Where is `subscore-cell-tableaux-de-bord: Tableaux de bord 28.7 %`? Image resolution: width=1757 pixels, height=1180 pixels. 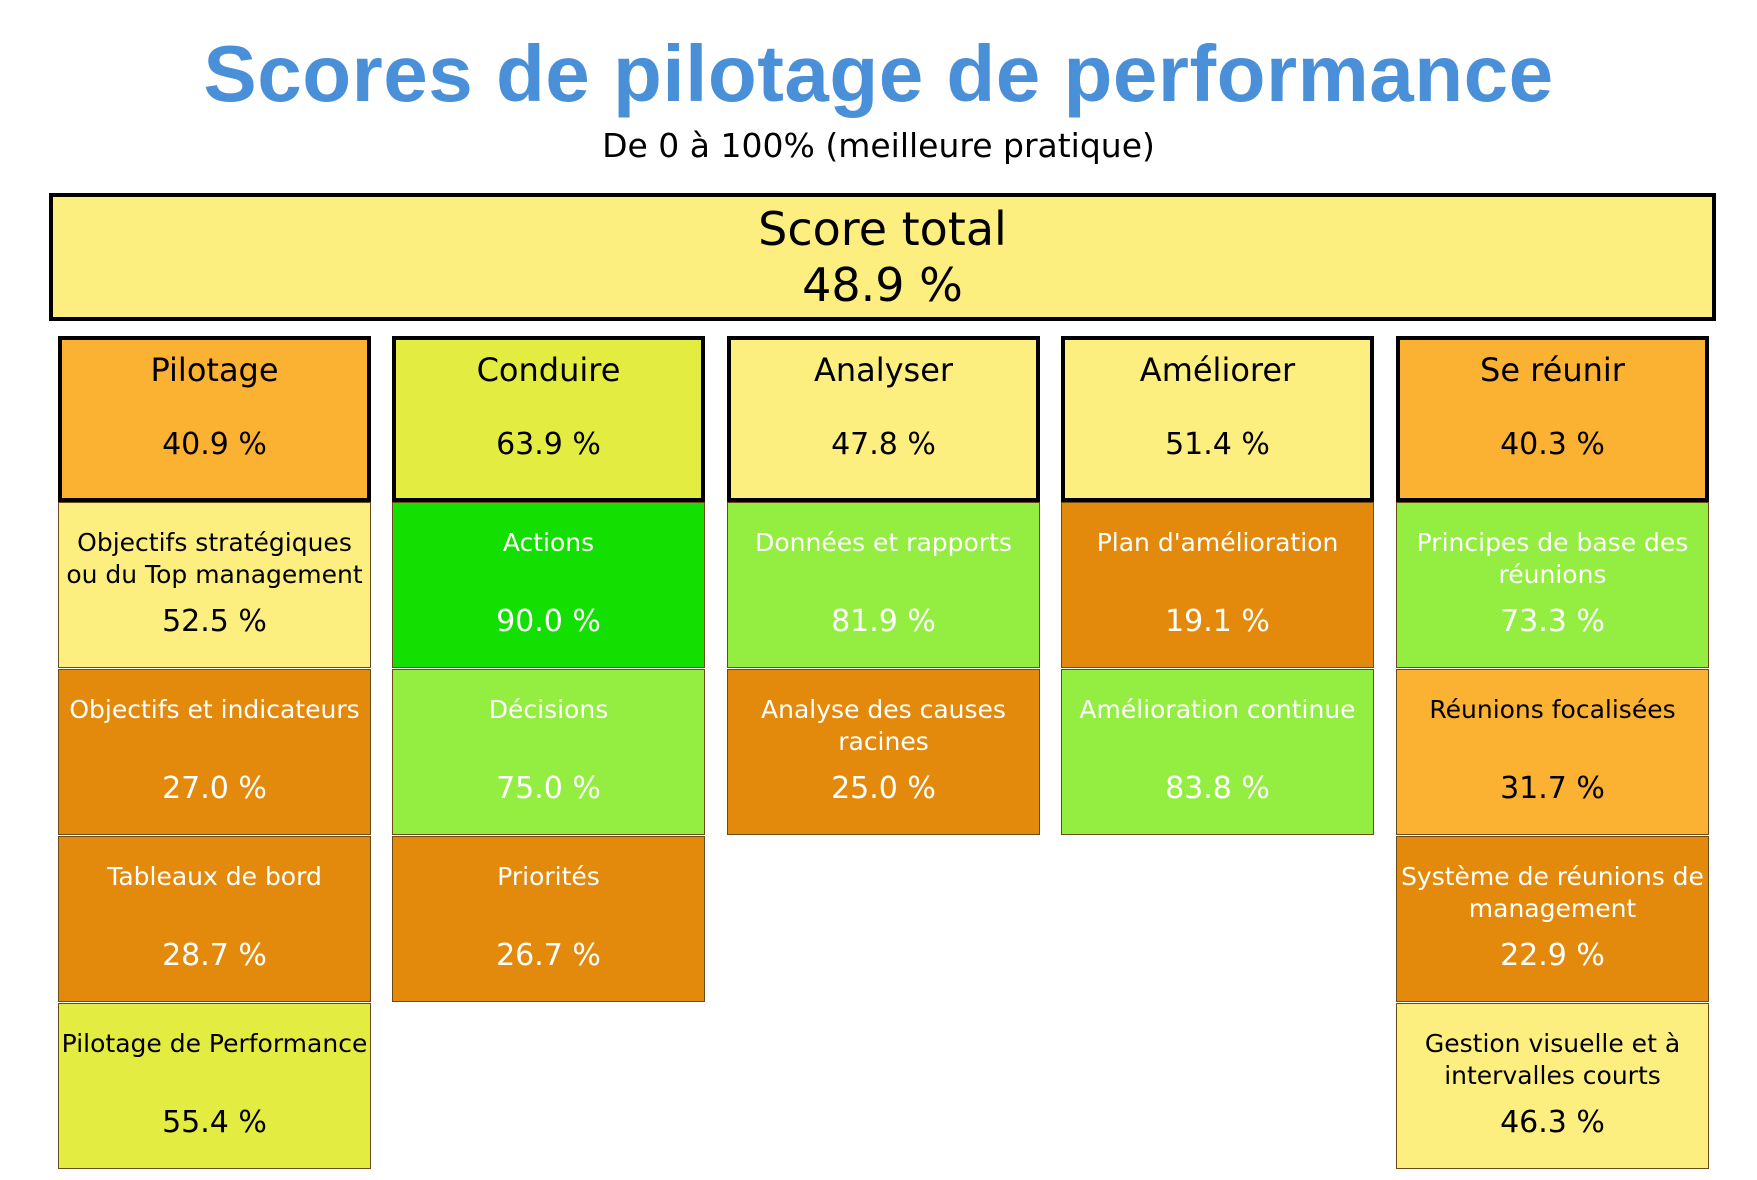
subscore-cell-tableaux-de-bord: Tableaux de bord 28.7 % is located at coordinates (214, 919).